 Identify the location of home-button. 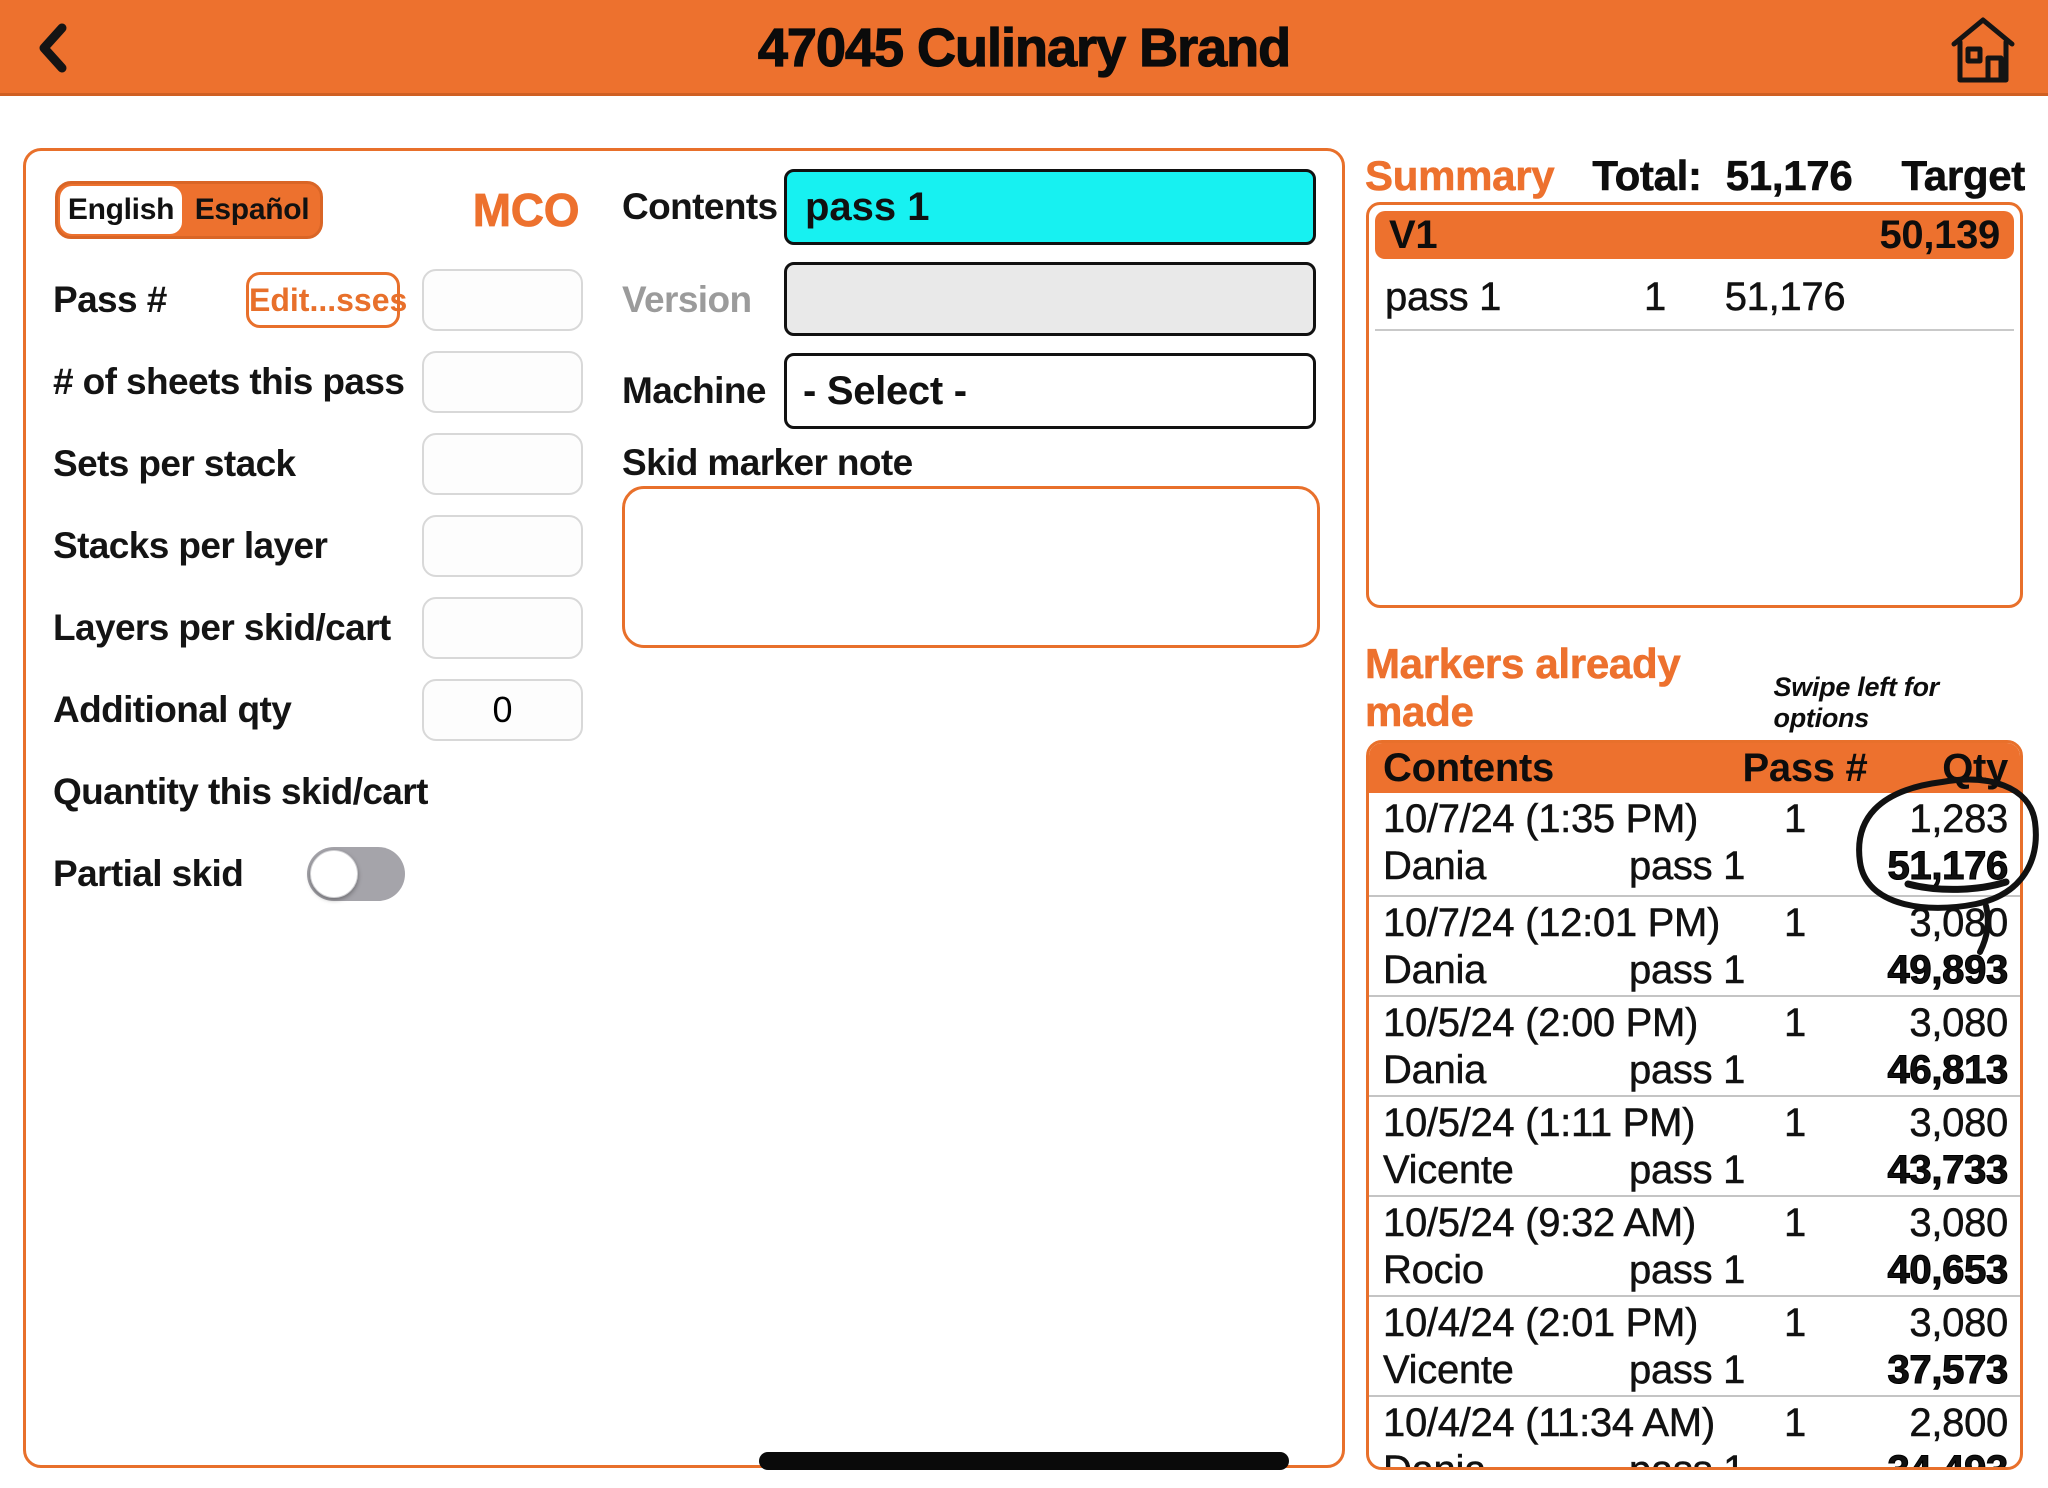
(1983, 50).